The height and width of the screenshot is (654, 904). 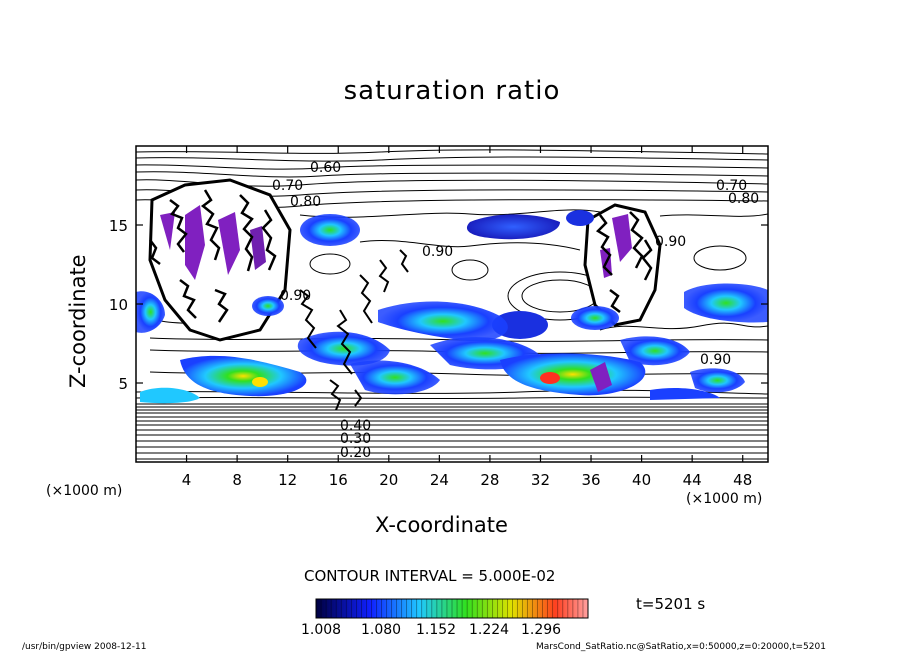 I want to click on surface-layer-lines, so click(x=452, y=431).